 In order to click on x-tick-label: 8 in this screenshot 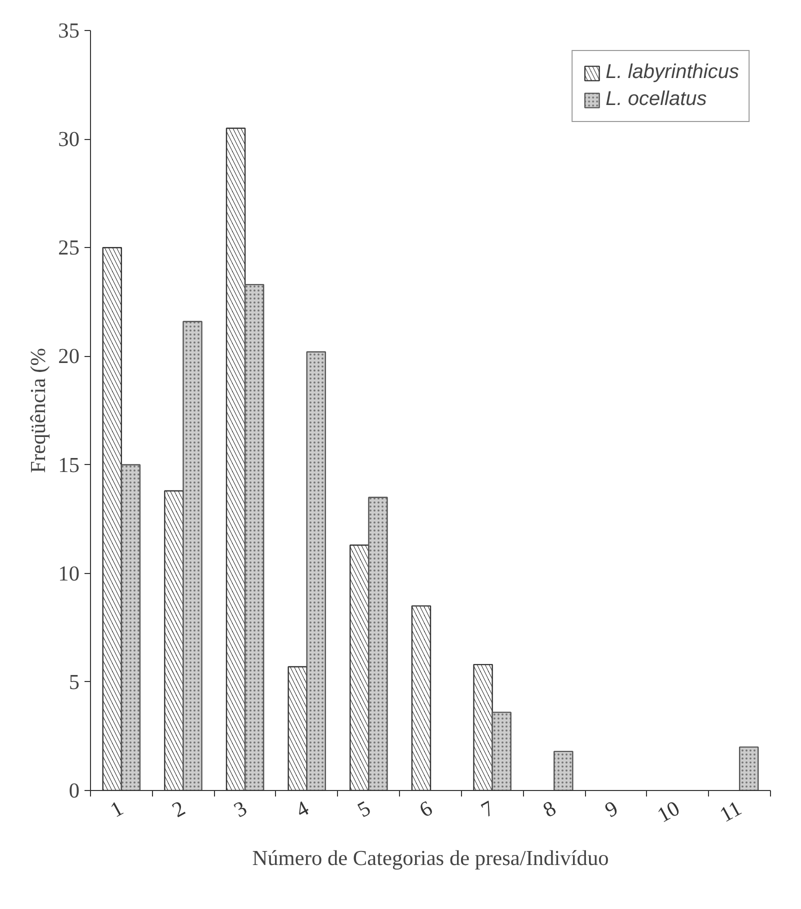, I will do `click(549, 809)`.